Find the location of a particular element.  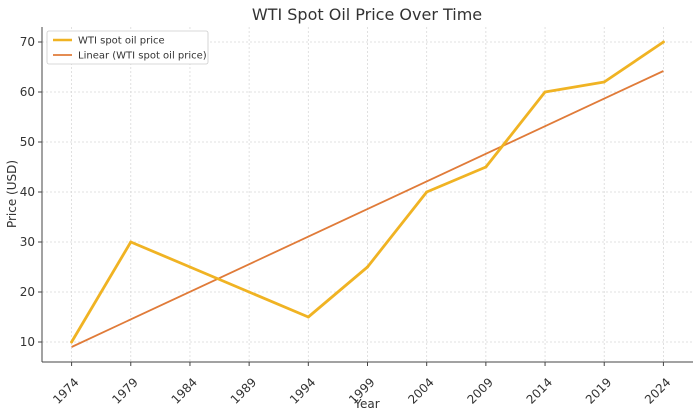

y-tick-label: 60 is located at coordinates (27, 92).